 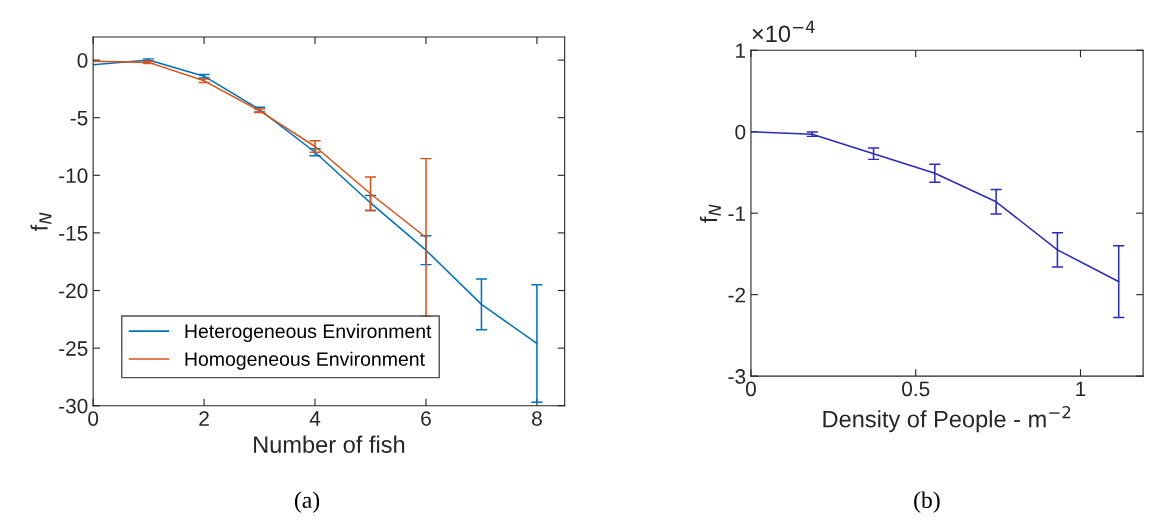 What do you see at coordinates (307, 502) in the screenshot?
I see `text: (a)` at bounding box center [307, 502].